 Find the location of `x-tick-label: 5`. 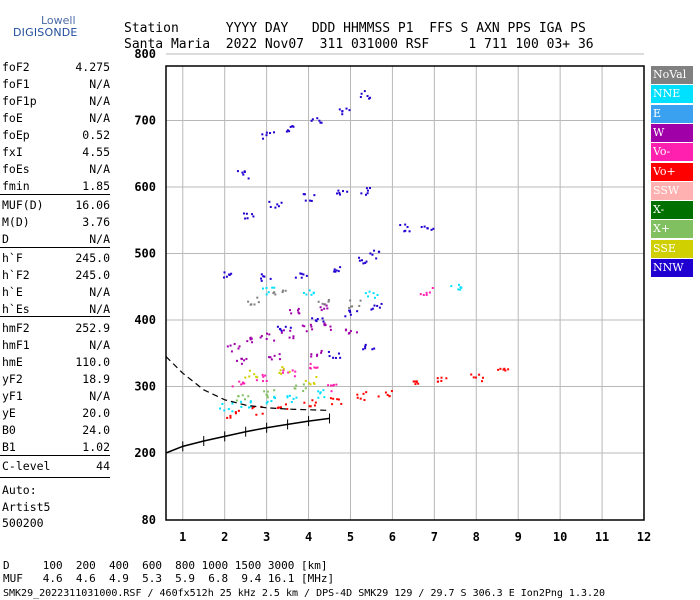

x-tick-label: 5 is located at coordinates (350, 537).